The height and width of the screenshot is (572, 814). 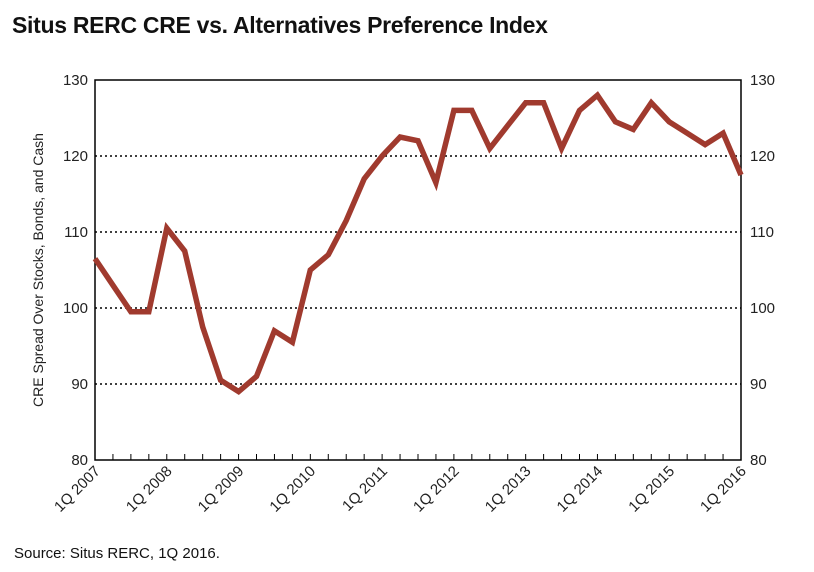 I want to click on x-tick-label: 1Q 2007, so click(x=77, y=489).